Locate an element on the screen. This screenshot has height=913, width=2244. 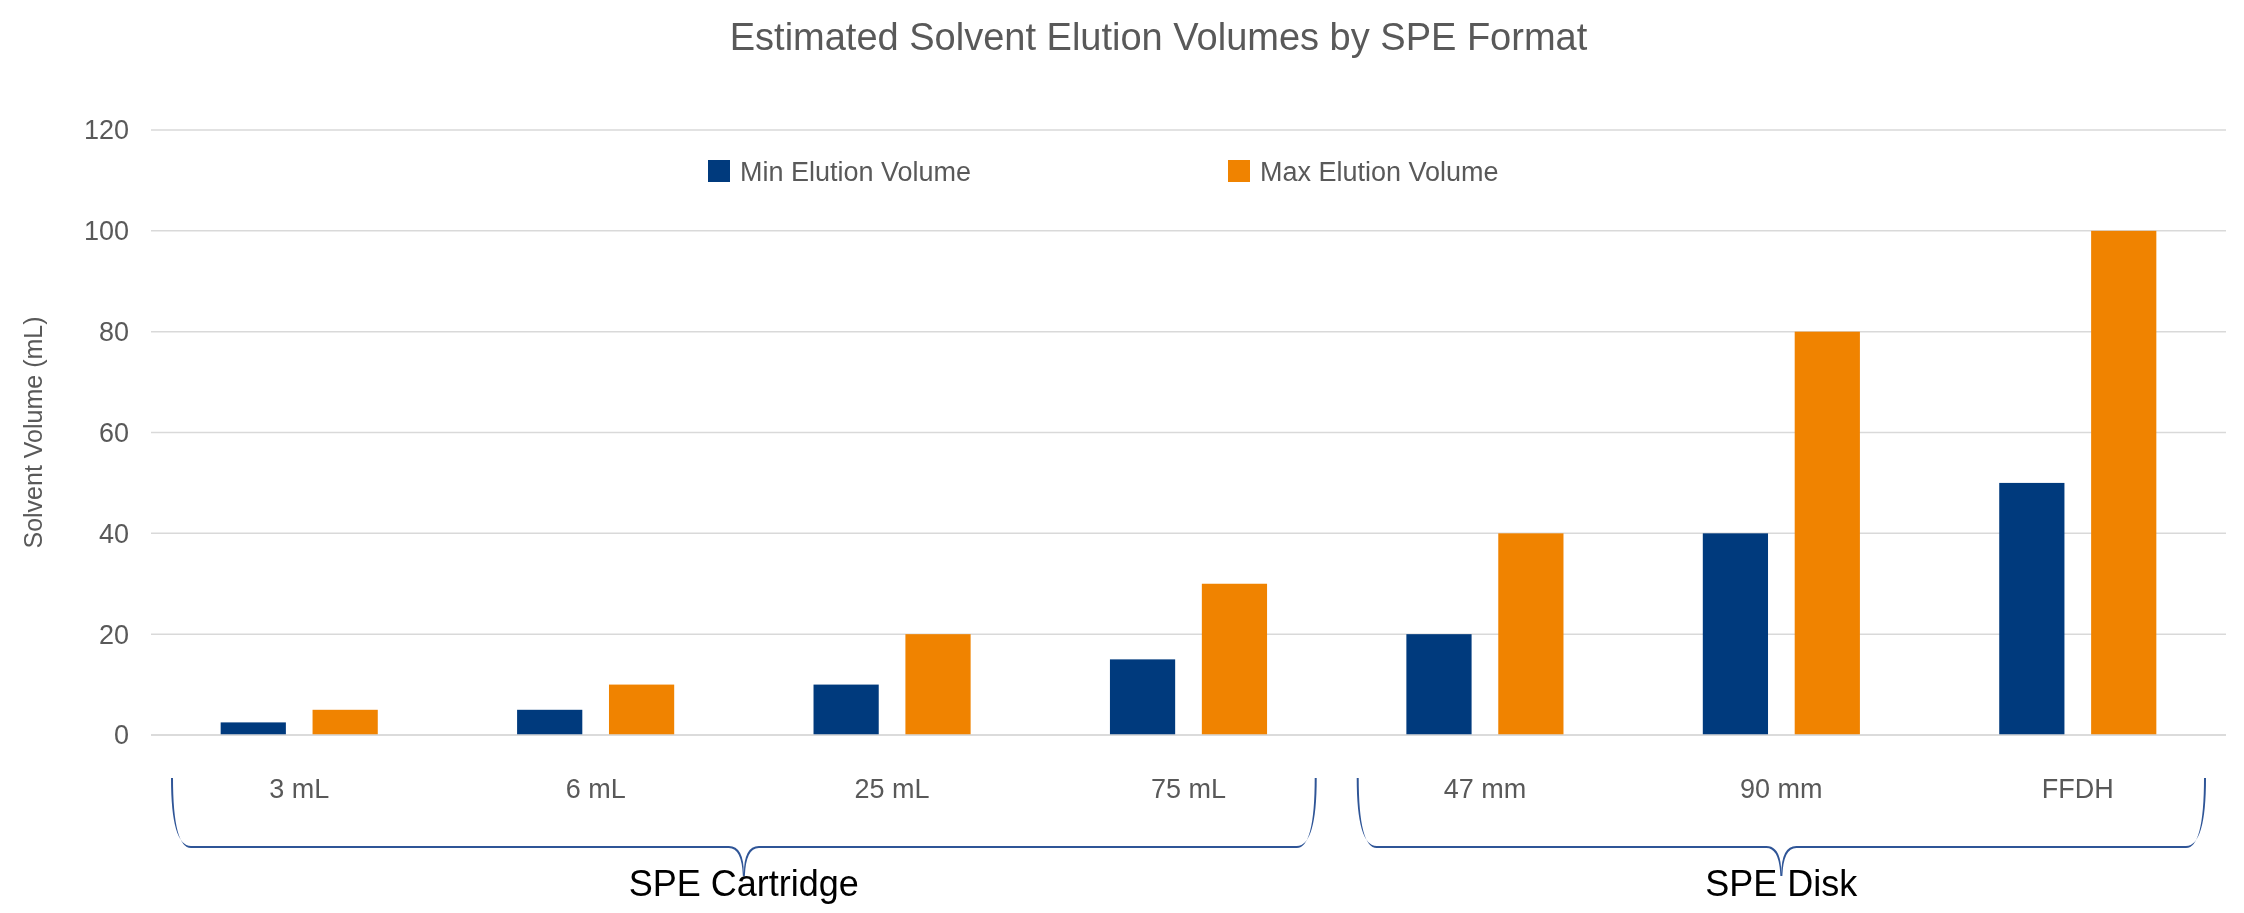
y-axis-title: Solvent Volume (mL) is located at coordinates (33, 432).